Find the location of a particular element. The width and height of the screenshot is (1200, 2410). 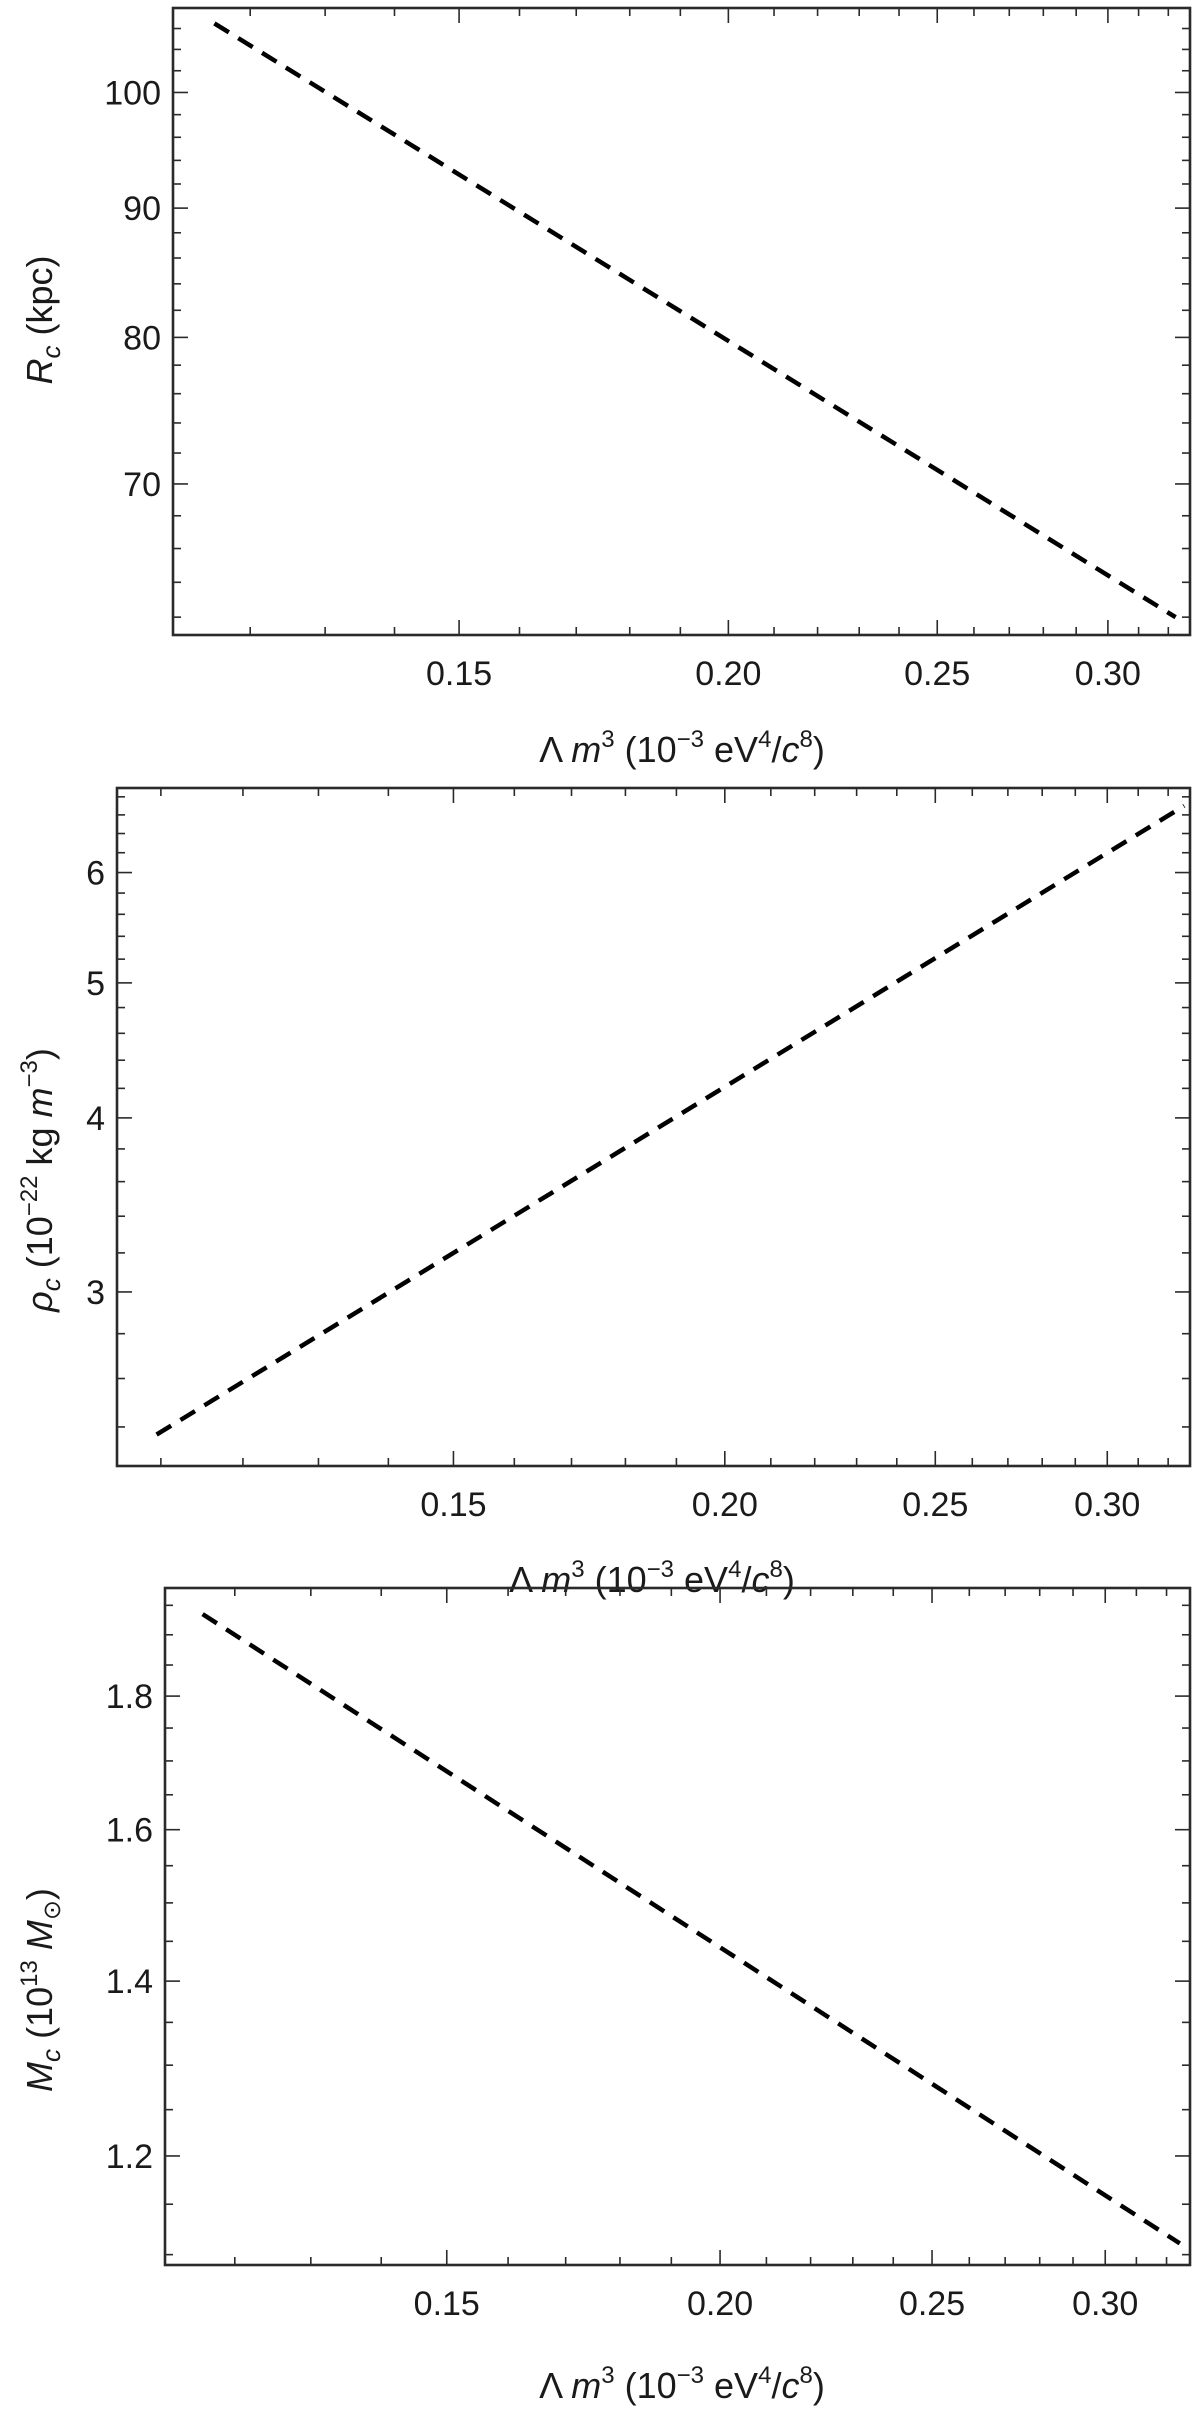

y-tick-label: 90 is located at coordinates (142, 209).